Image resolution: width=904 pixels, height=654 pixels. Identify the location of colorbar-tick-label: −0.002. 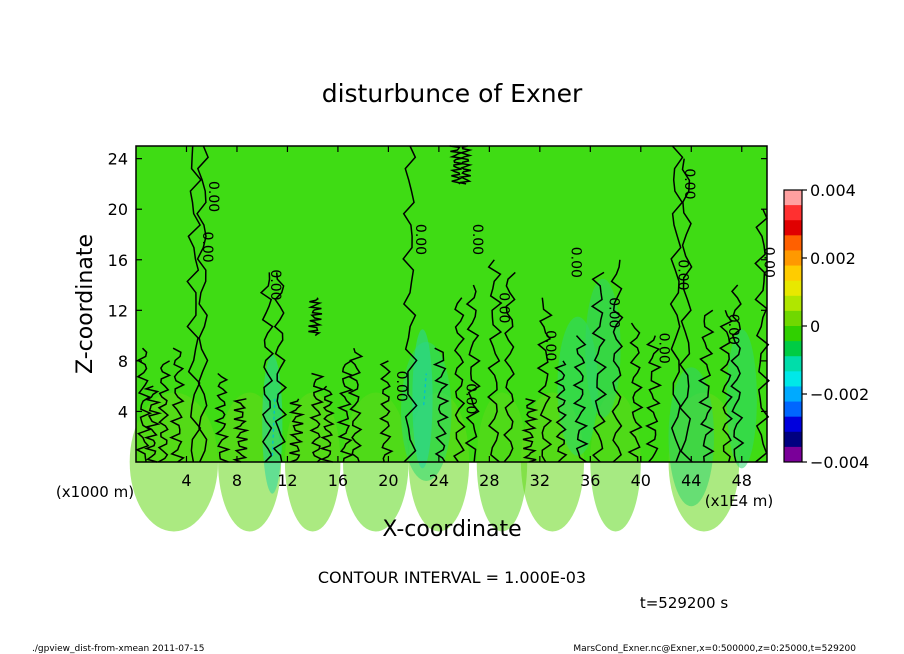
(839, 394).